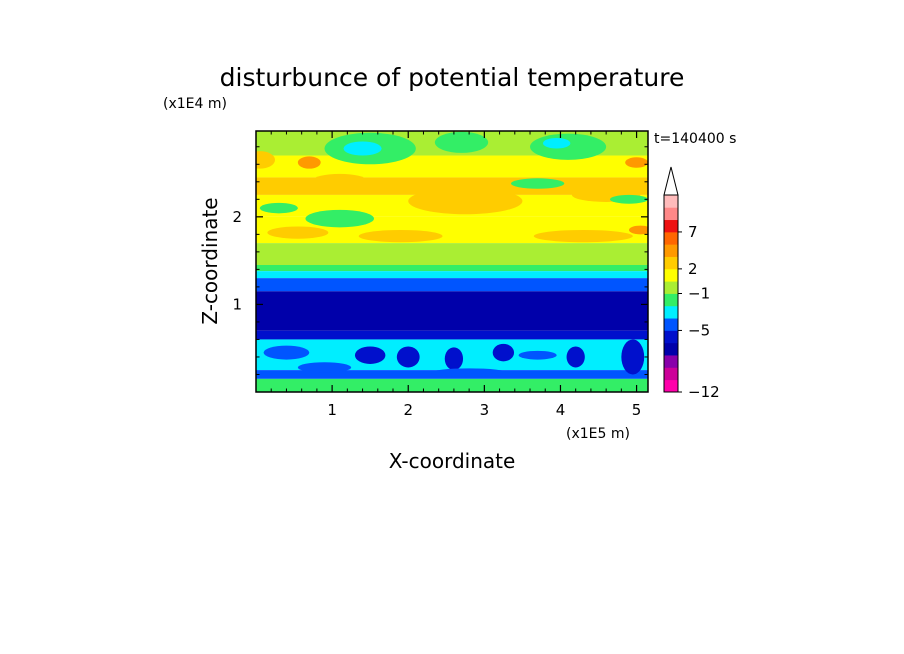  Describe the element at coordinates (237, 304) in the screenshot. I see `y-tick-label-0: 1` at that location.